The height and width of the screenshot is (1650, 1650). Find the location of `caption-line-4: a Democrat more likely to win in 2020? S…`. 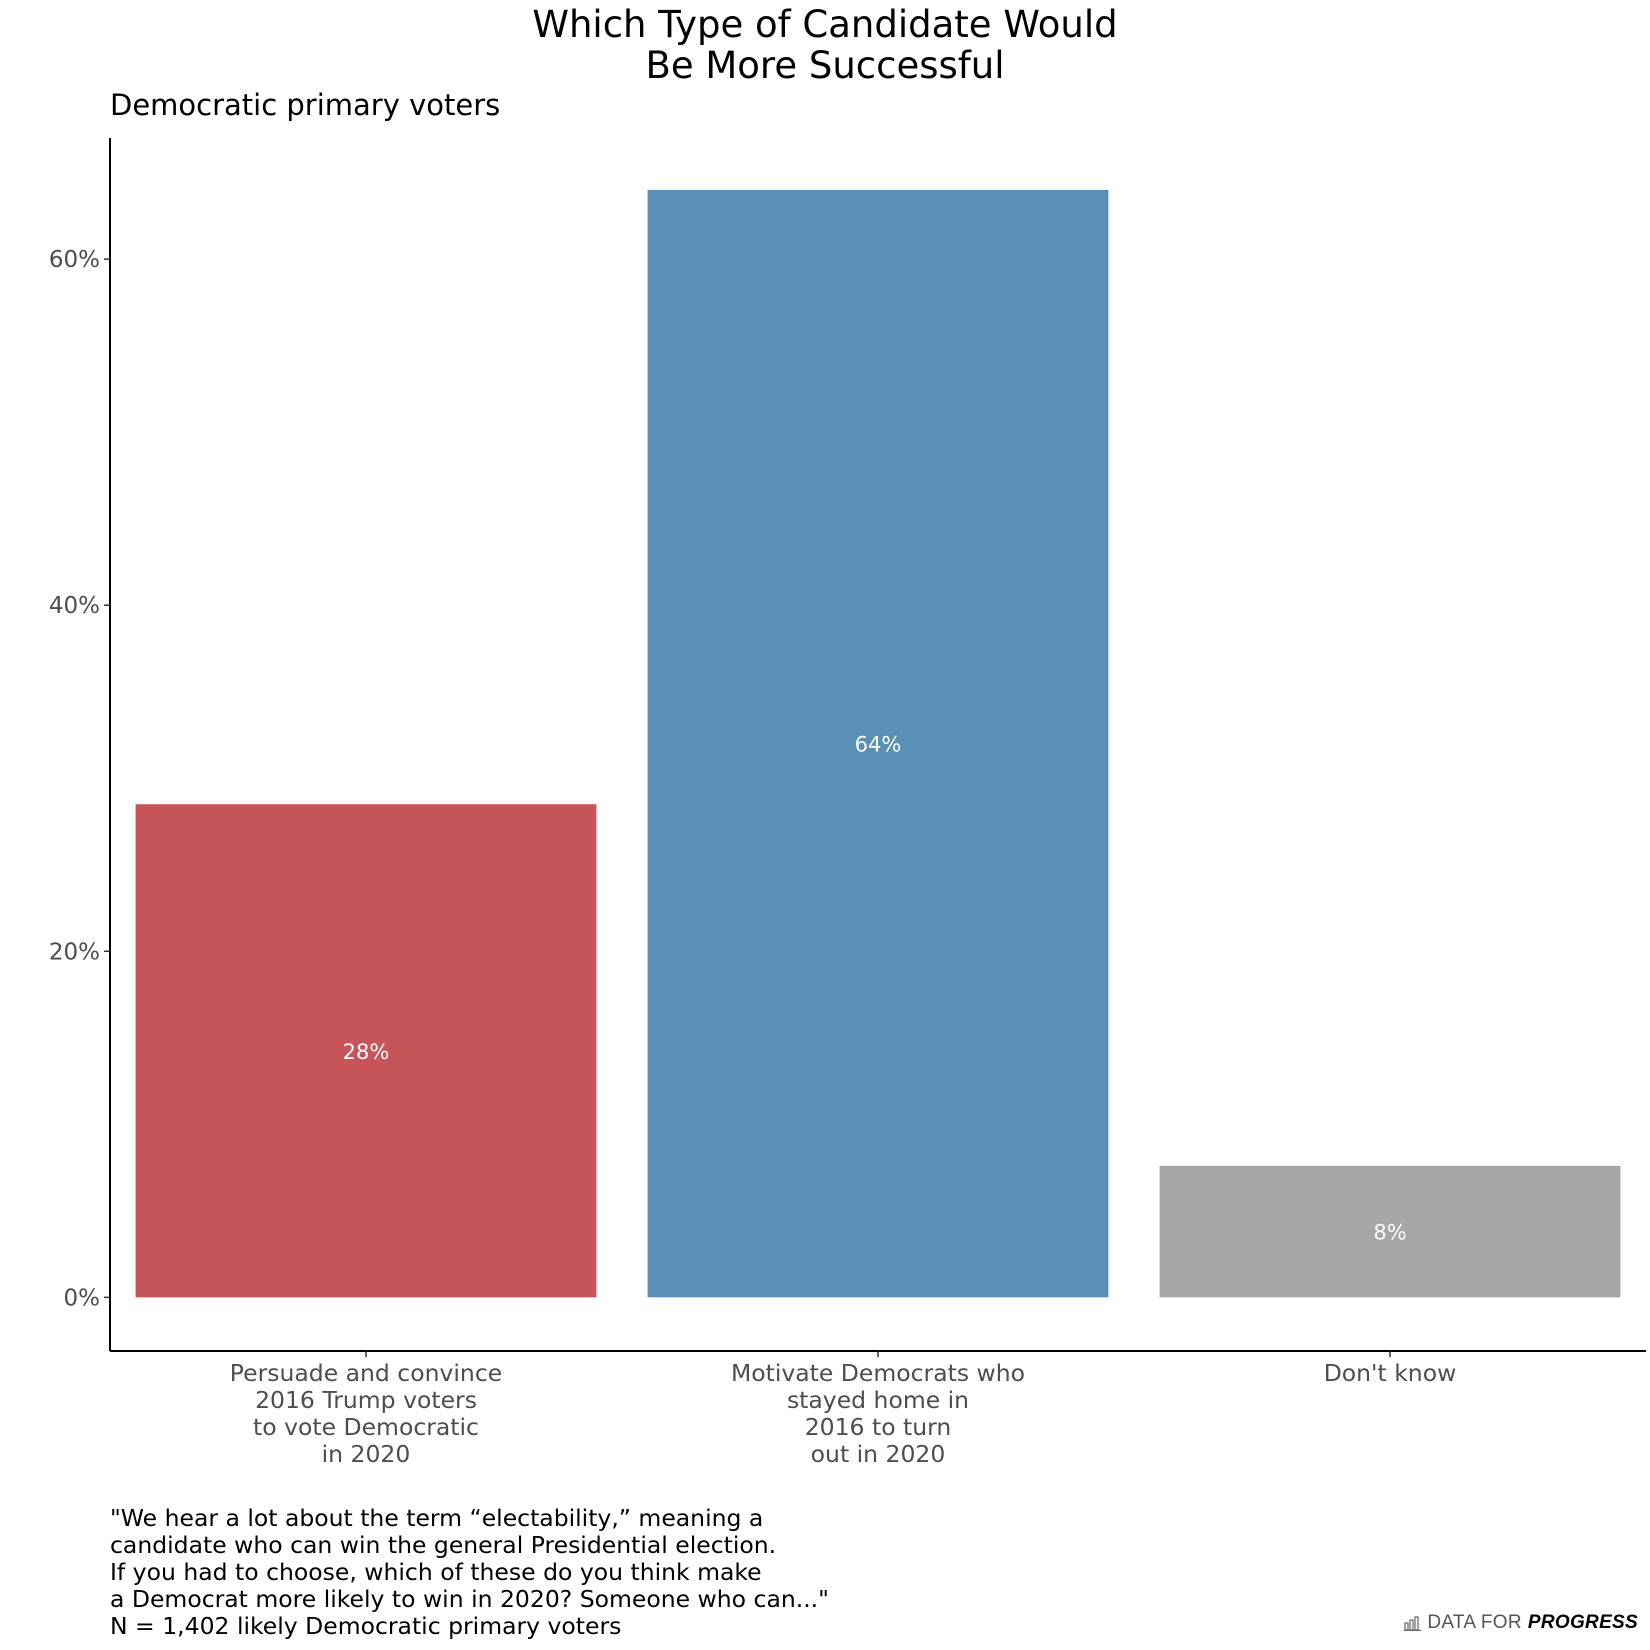

caption-line-4: a Democrat more likely to win in 2020? S… is located at coordinates (469, 1599).